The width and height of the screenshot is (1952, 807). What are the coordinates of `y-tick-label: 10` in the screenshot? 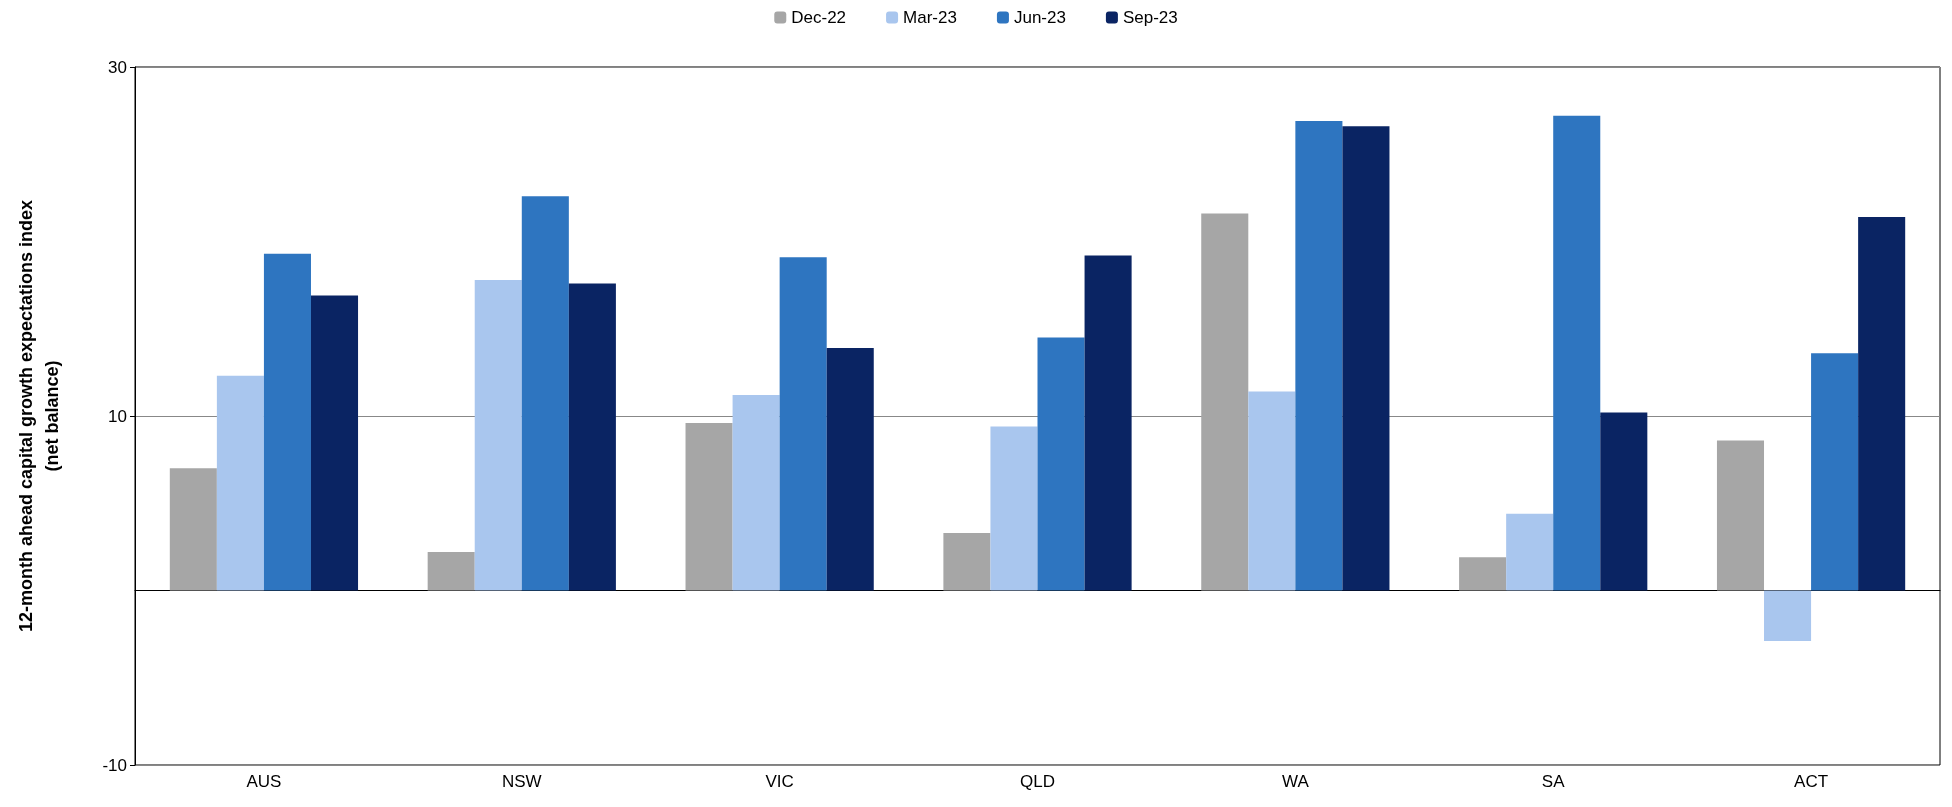 It's located at (117, 416).